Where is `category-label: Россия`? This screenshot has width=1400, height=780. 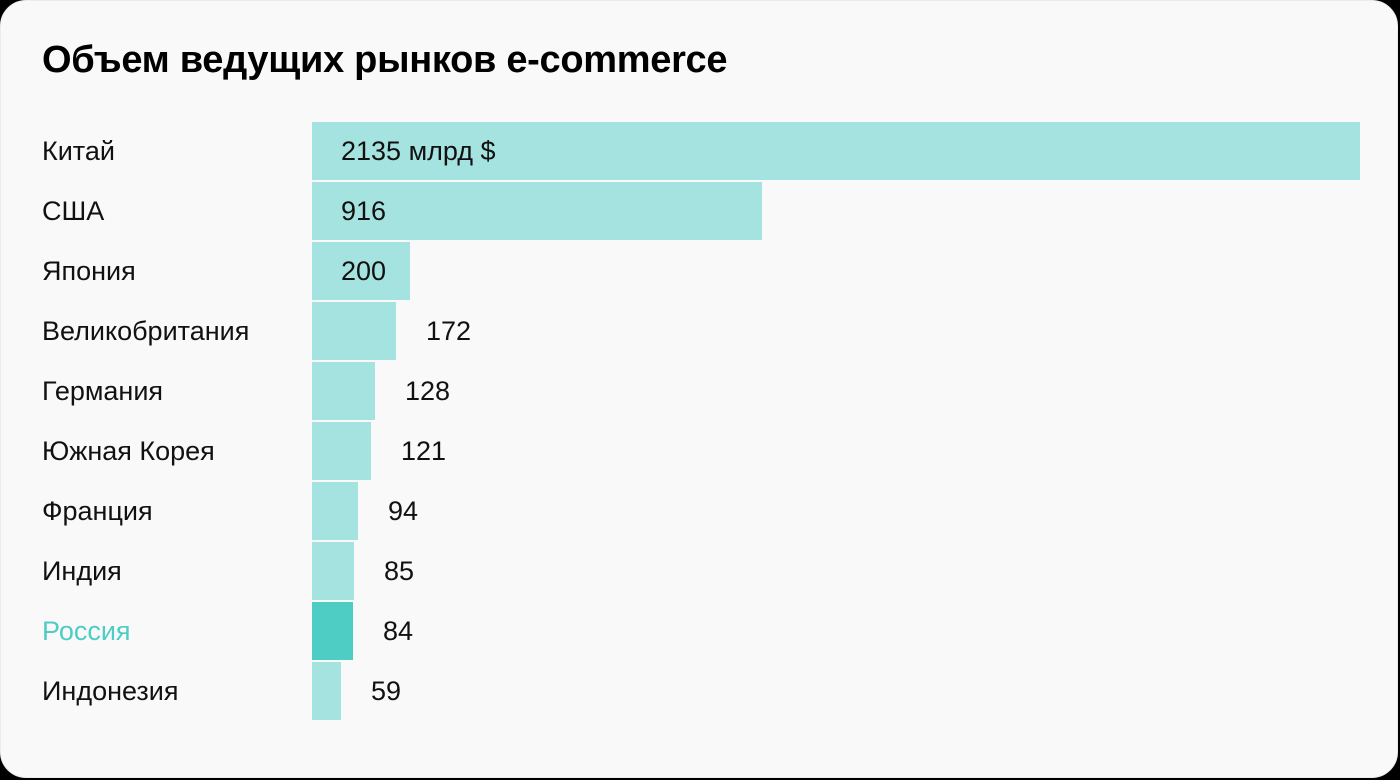
category-label: Россия is located at coordinates (86, 631).